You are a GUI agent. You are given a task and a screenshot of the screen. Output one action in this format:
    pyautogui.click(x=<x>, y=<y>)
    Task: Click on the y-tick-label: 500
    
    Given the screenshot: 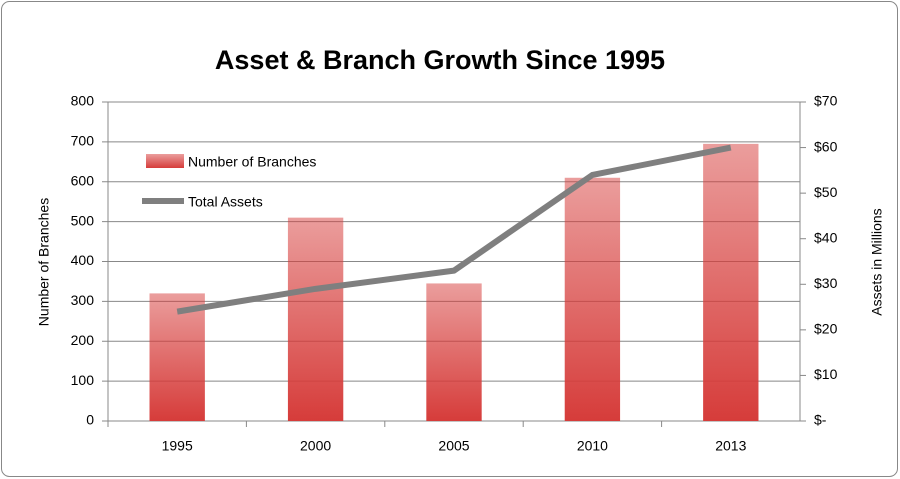 What is the action you would take?
    pyautogui.click(x=83, y=220)
    